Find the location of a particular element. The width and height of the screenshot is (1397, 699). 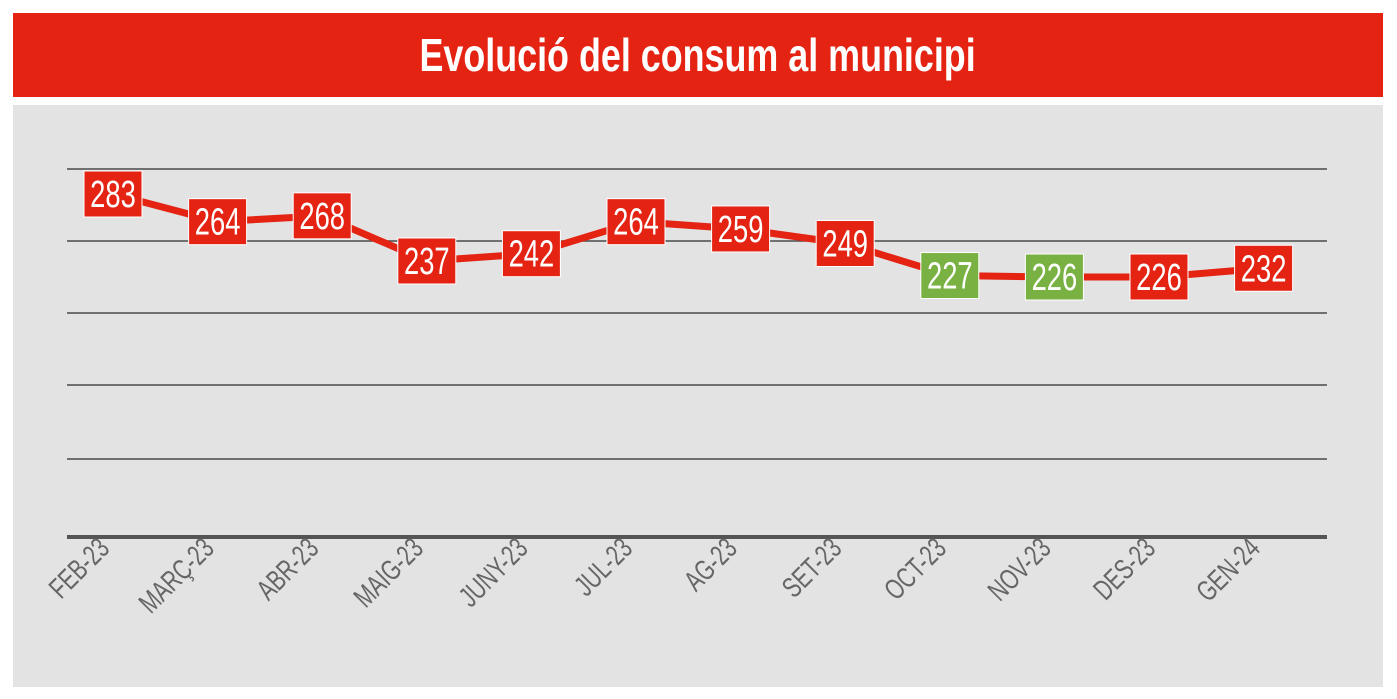

x-tick-label-gen-24: GEN-24 is located at coordinates (1228, 570).